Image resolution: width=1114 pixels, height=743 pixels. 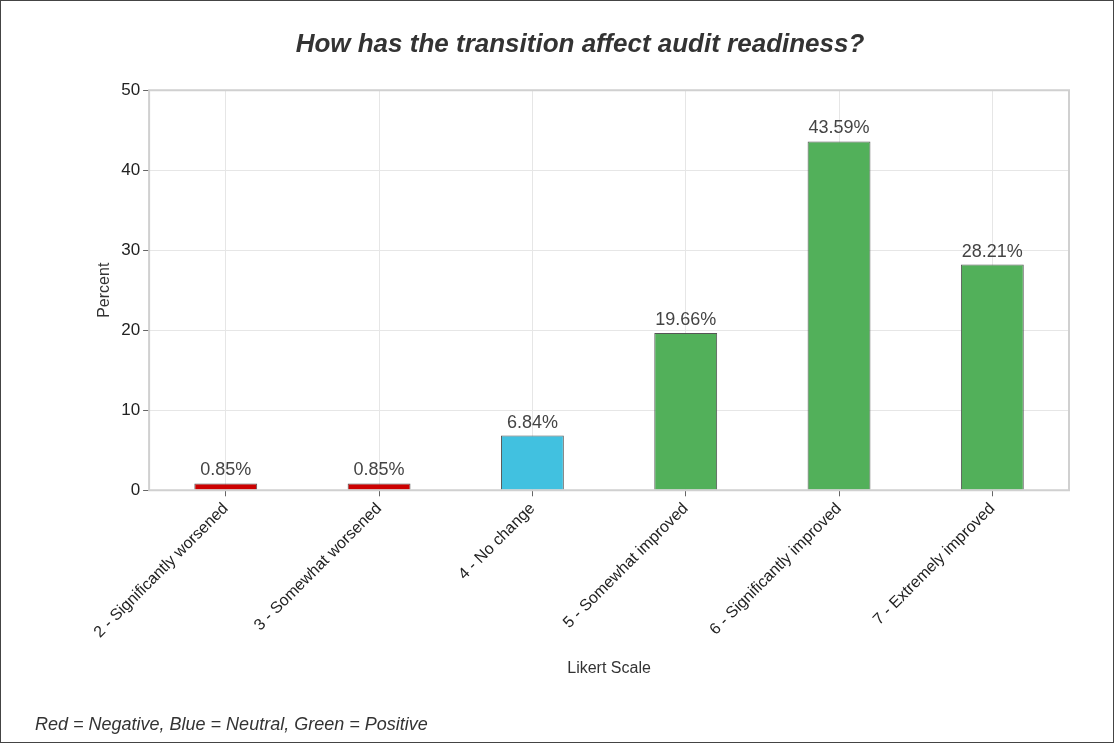 What do you see at coordinates (609, 667) in the screenshot?
I see `x-axis-title: Likert Scale` at bounding box center [609, 667].